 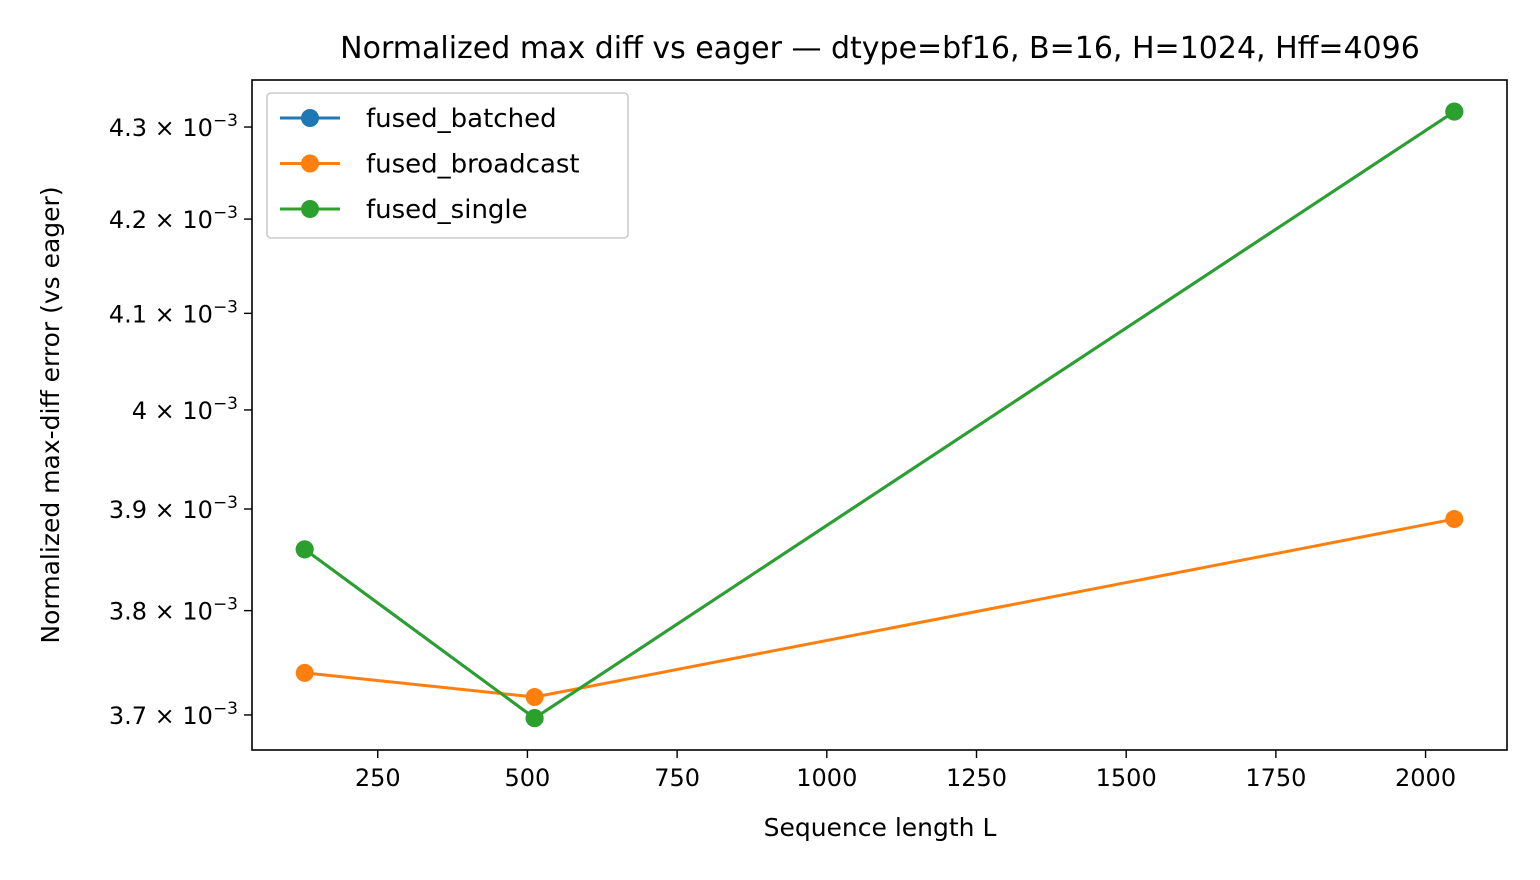 I want to click on legend-entry: fused_broadcast, so click(x=430, y=165).